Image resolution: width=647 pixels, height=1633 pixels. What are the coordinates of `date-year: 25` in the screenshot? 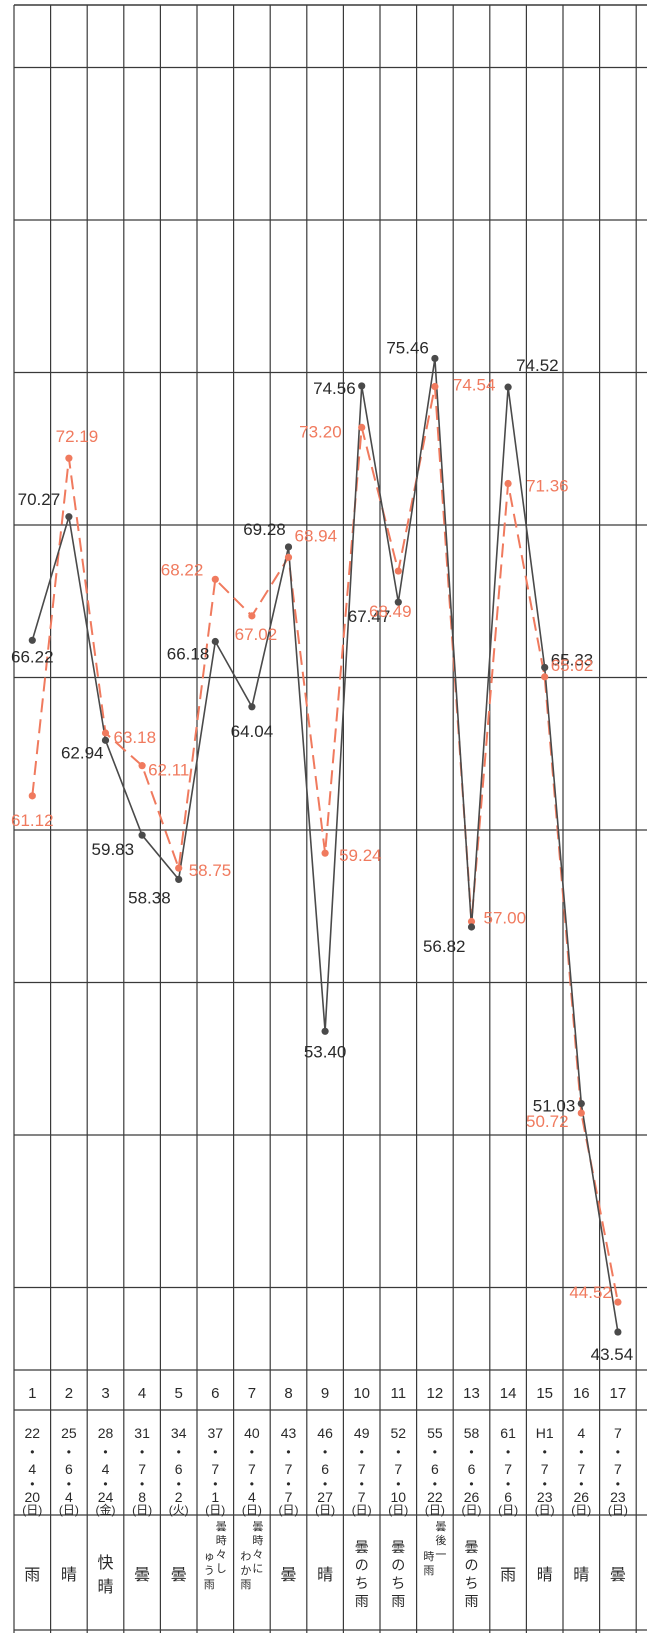 It's located at (69, 1433).